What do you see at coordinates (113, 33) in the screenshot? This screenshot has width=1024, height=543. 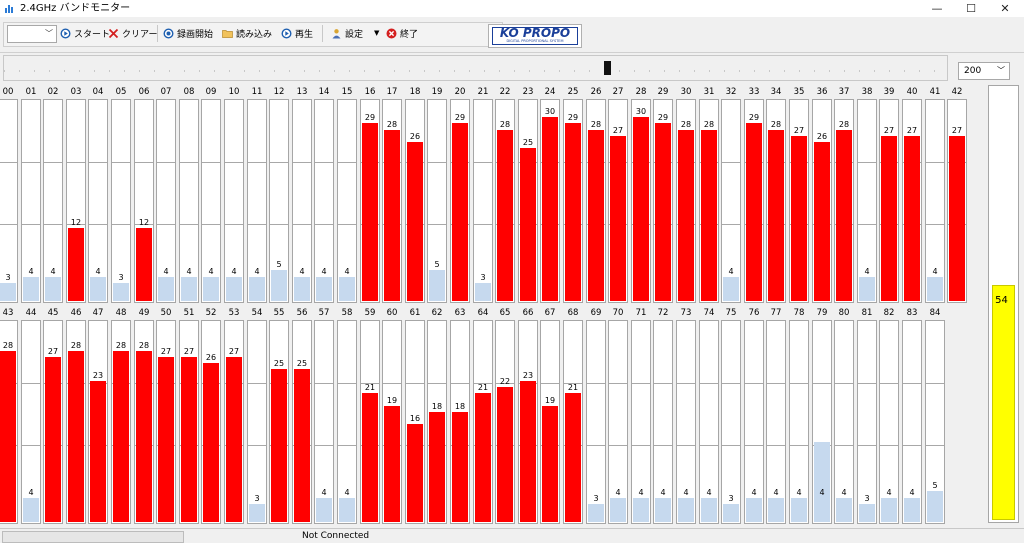 I see `clear-x-icon` at bounding box center [113, 33].